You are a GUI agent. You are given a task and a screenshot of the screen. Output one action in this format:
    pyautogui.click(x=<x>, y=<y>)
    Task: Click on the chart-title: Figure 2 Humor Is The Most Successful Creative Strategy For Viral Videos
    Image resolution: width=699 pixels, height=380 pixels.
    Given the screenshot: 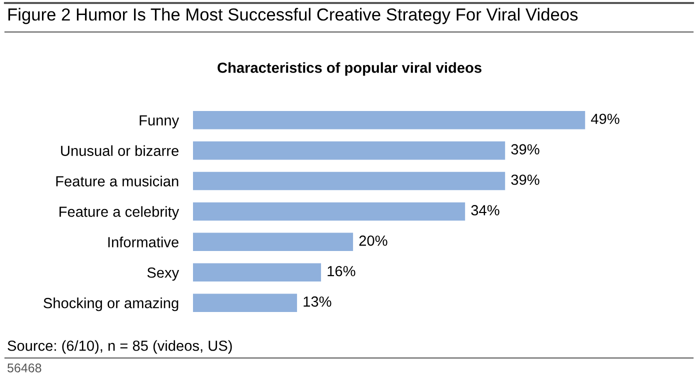 What is the action you would take?
    pyautogui.click(x=293, y=16)
    